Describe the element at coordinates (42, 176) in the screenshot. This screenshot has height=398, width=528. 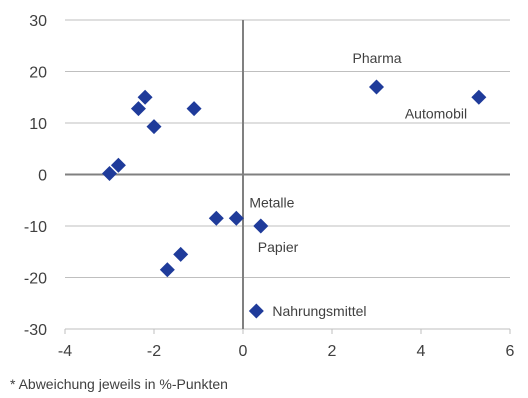
I see `y-tick-label: 0` at that location.